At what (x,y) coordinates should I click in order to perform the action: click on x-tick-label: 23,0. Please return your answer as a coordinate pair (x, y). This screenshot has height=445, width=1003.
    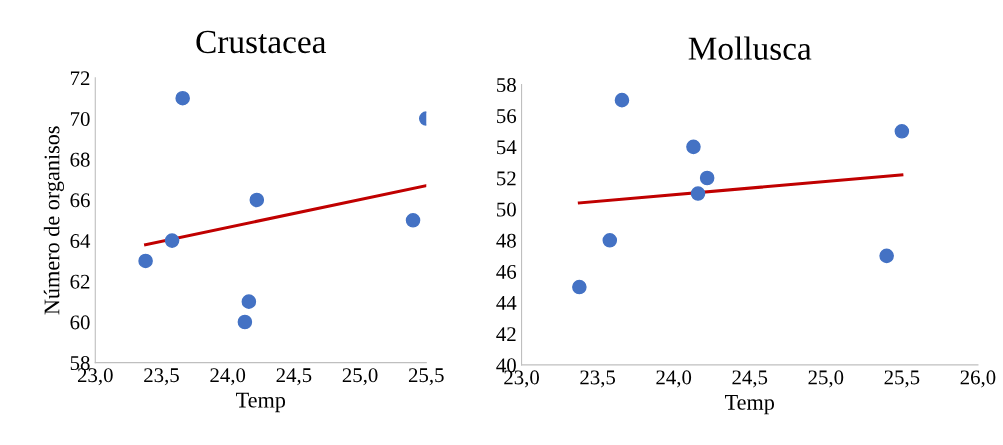
    Looking at the image, I should click on (95, 377).